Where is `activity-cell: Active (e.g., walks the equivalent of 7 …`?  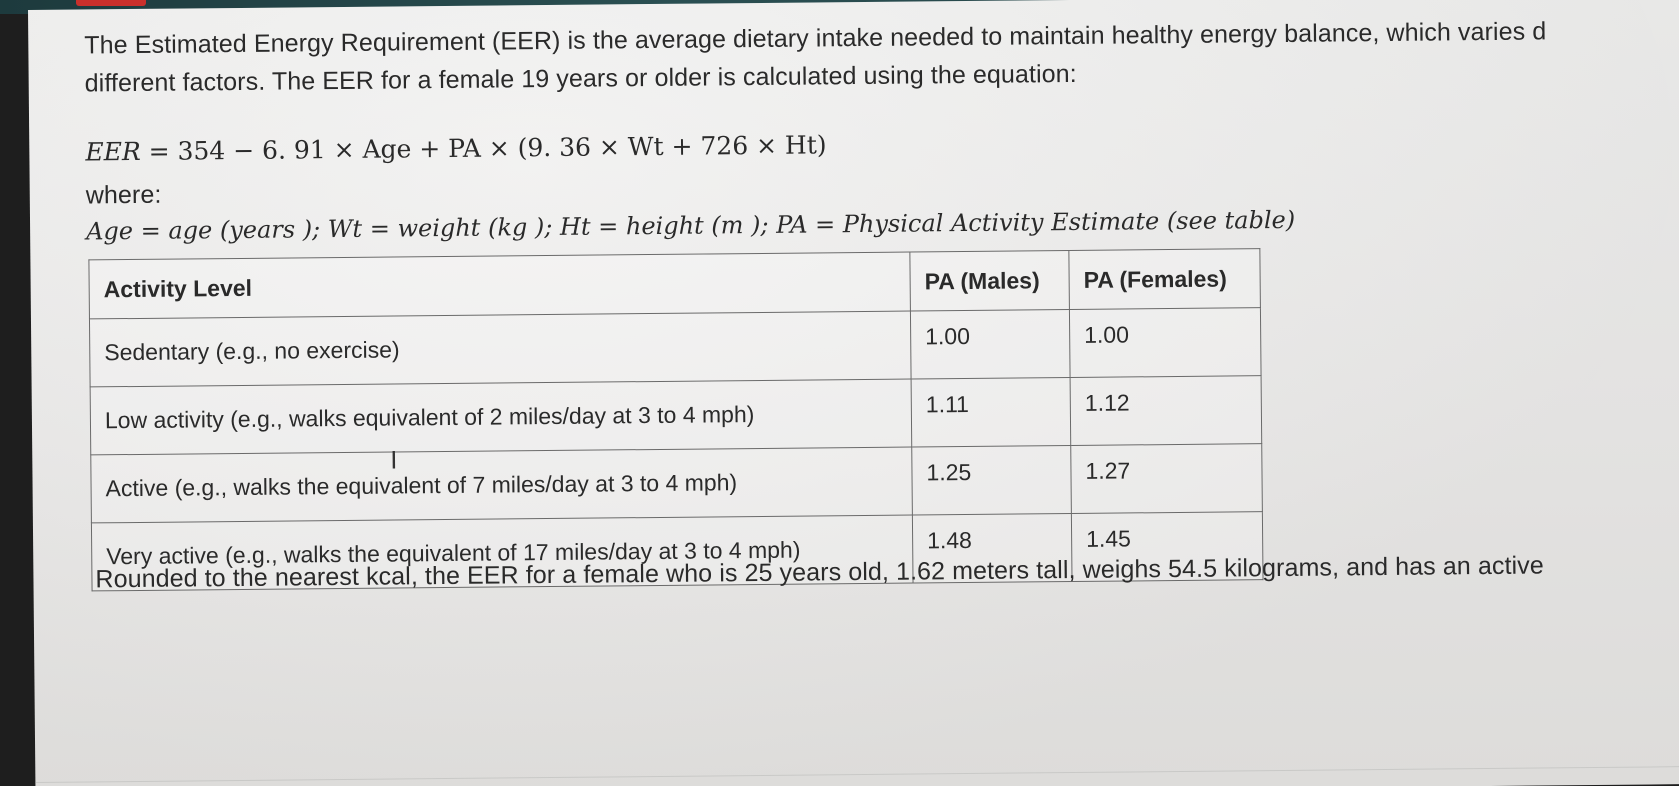
activity-cell: Active (e.g., walks the equivalent of 7 … is located at coordinates (501, 485).